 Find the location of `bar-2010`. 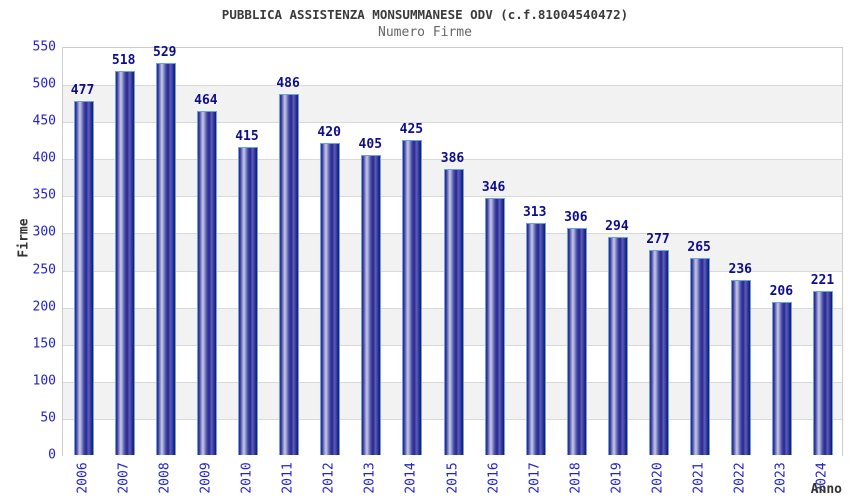

bar-2010 is located at coordinates (247, 301).